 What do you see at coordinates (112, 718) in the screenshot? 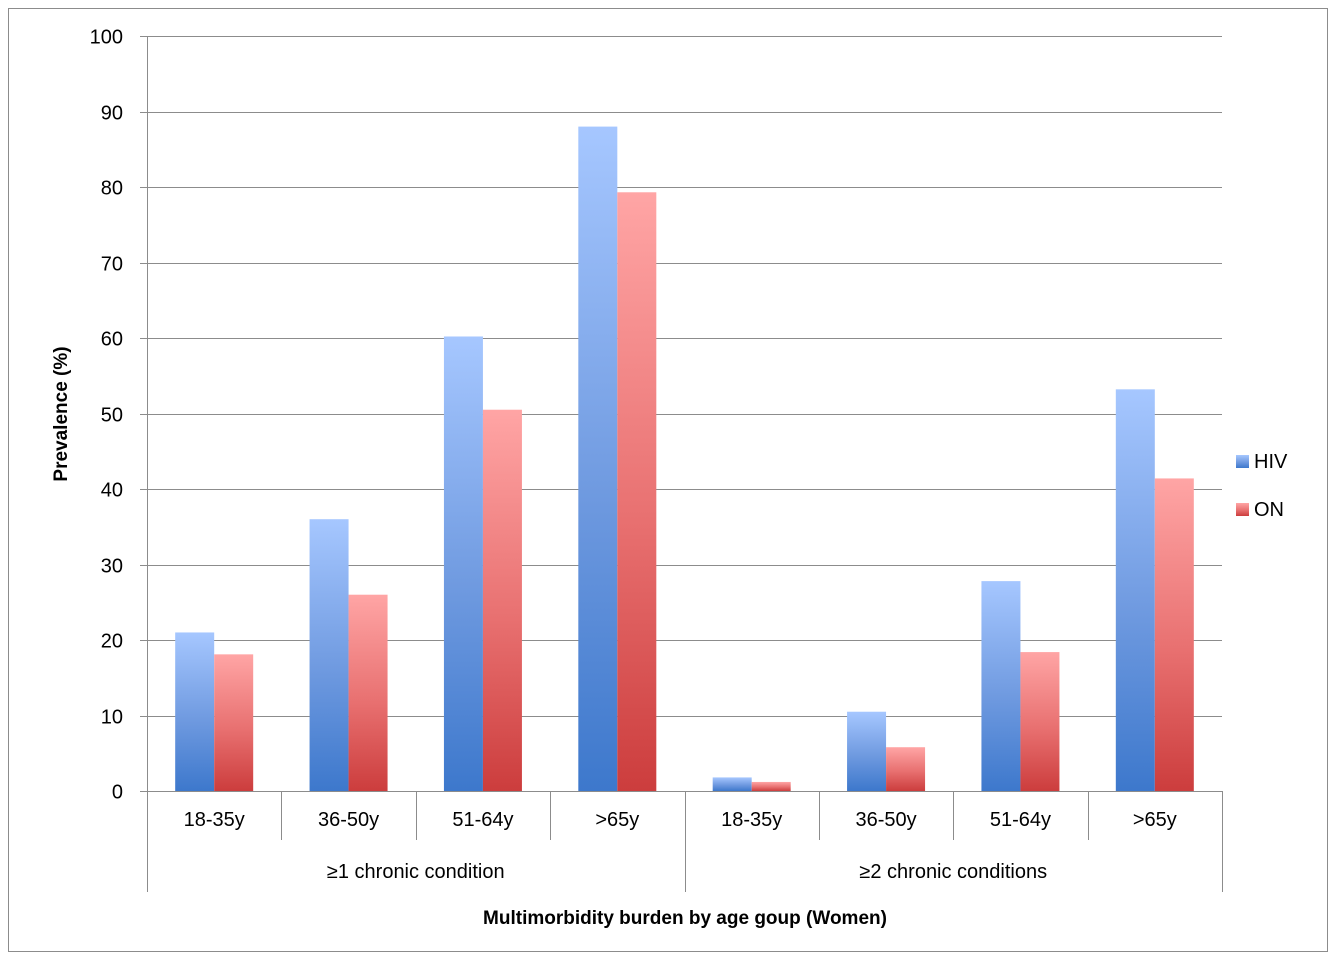
I see `y-tick-label: 10` at bounding box center [112, 718].